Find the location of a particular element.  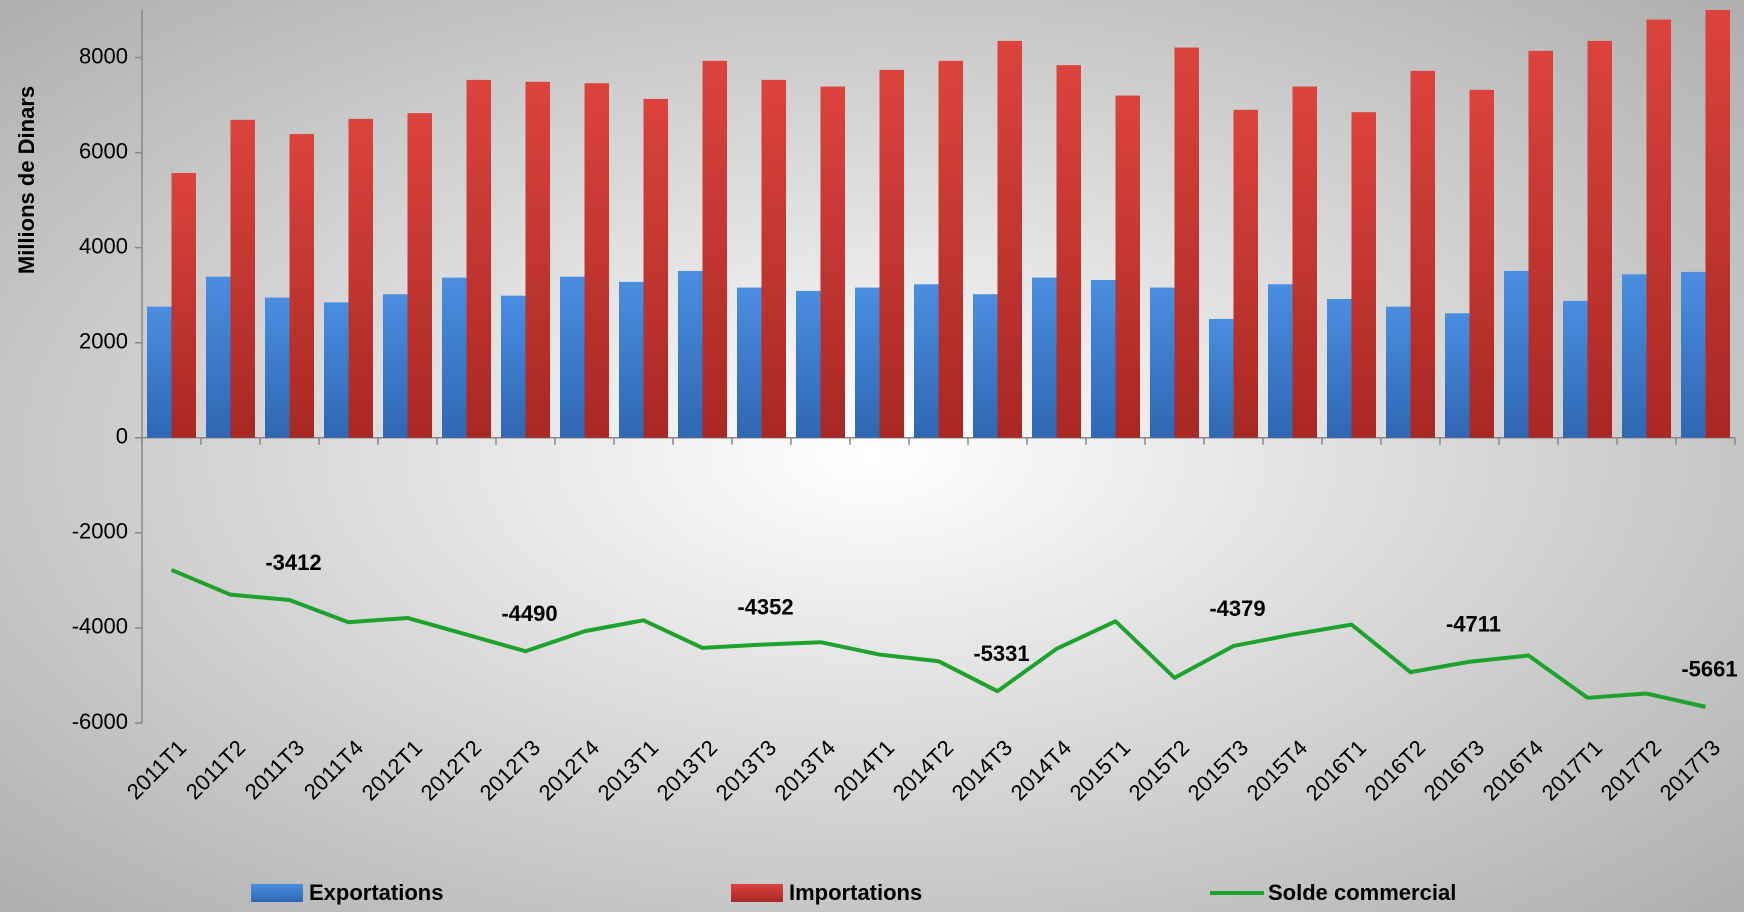

legend-label: Importations is located at coordinates (855, 892).